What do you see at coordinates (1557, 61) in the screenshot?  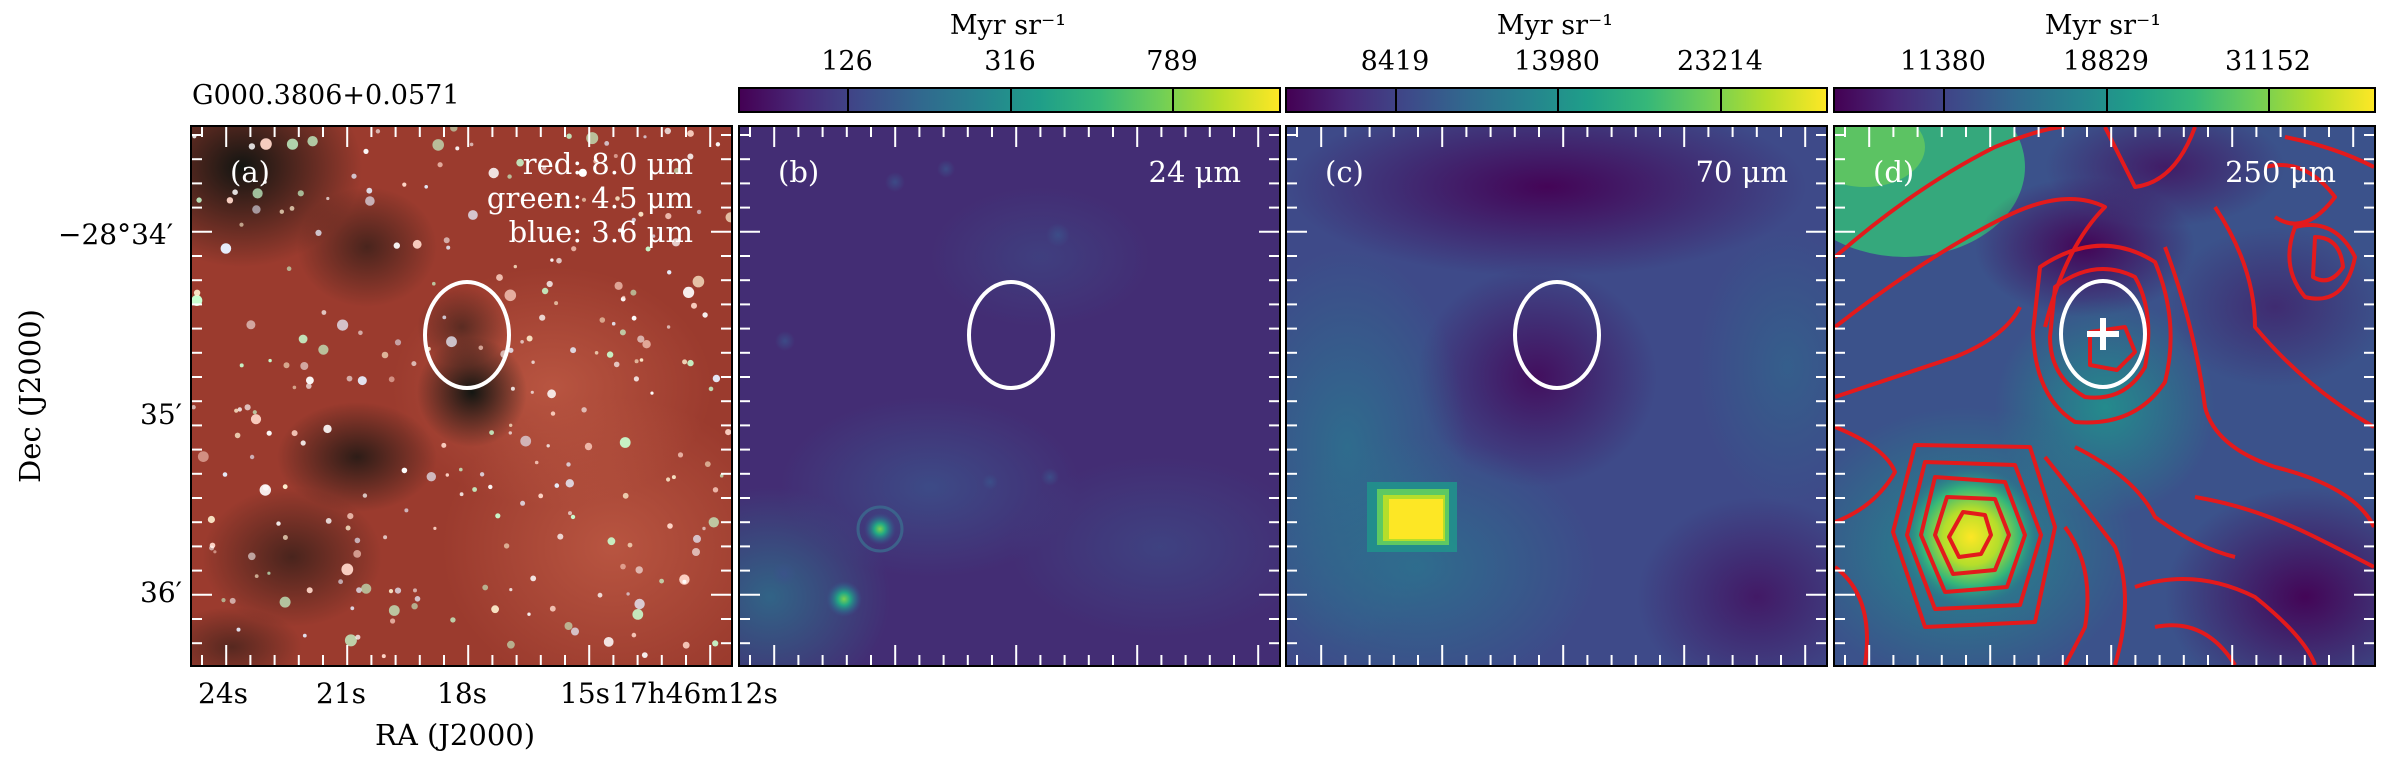 I see `colorbar-tick-label: 13980` at bounding box center [1557, 61].